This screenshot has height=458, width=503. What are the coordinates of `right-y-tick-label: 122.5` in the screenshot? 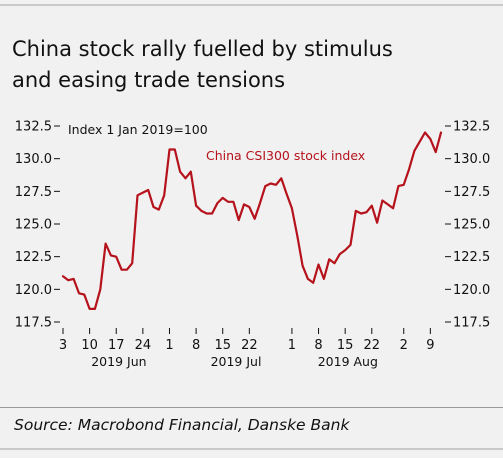 It's located at (471, 257).